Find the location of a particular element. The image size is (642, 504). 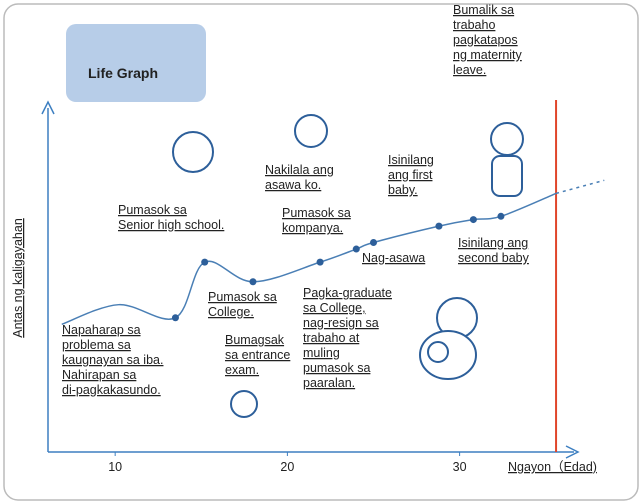

annotation: Isinilang ang first baby. is located at coordinates (411, 175).